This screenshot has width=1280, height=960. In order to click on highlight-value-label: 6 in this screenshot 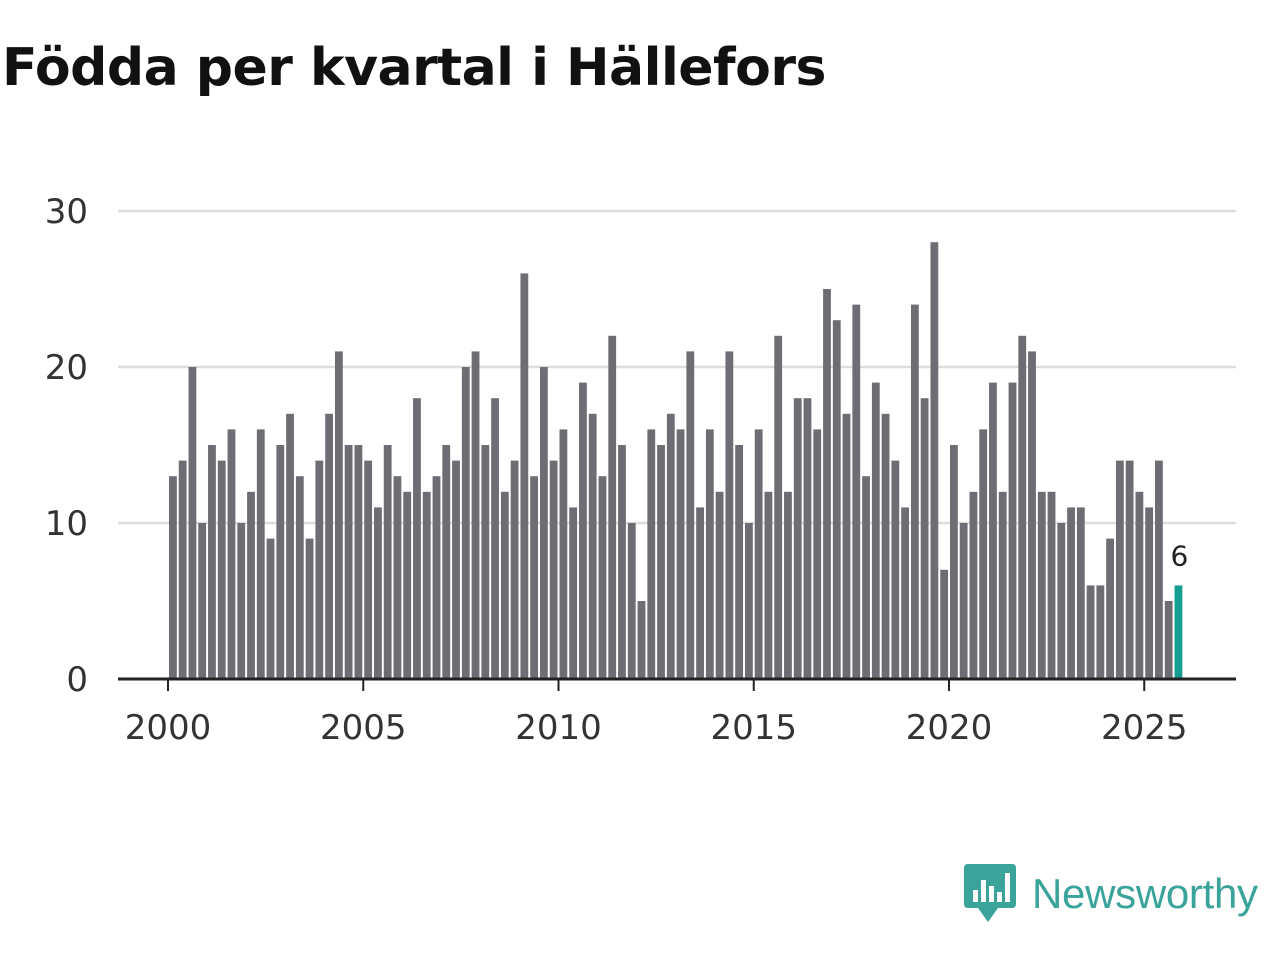, I will do `click(1180, 555)`.